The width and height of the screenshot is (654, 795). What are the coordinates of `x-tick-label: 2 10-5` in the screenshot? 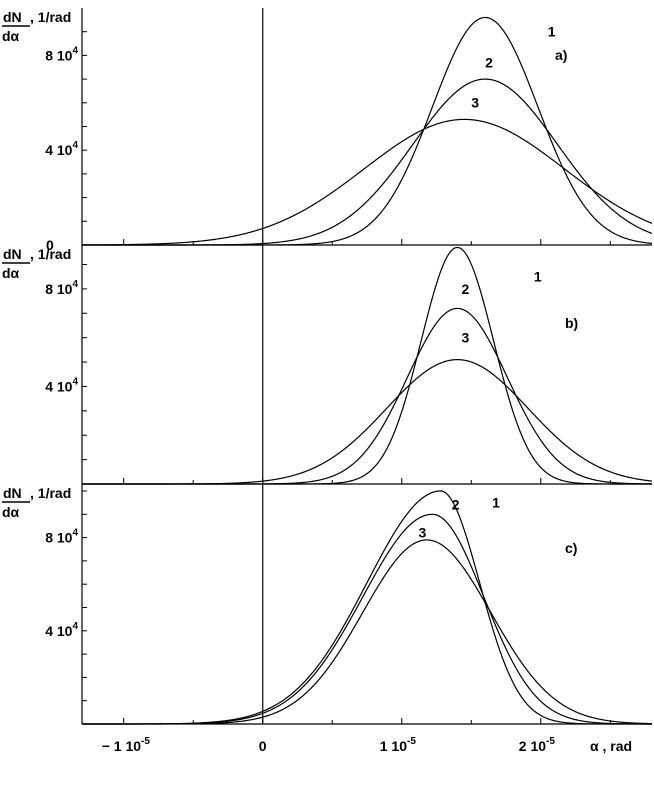 It's located at (537, 745).